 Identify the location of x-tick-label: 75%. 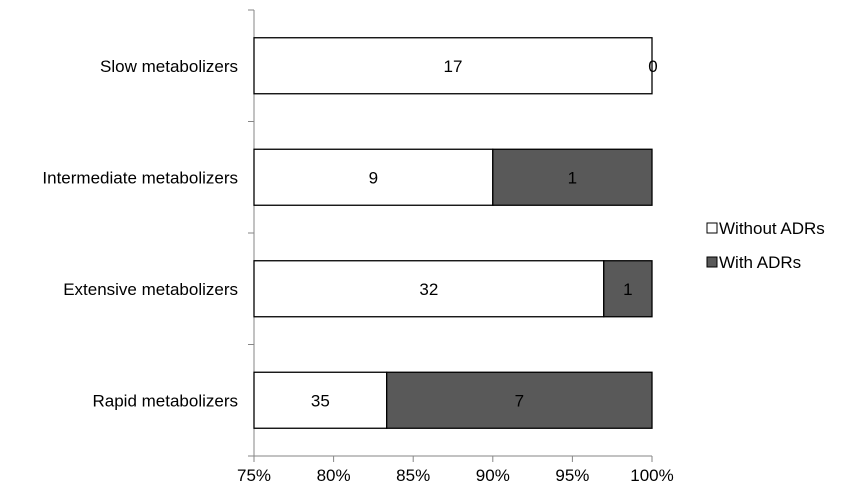
(254, 475).